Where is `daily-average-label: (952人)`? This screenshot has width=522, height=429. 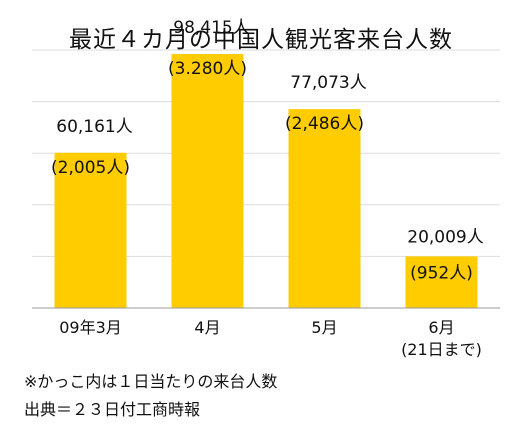
daily-average-label: (952人) is located at coordinates (441, 273).